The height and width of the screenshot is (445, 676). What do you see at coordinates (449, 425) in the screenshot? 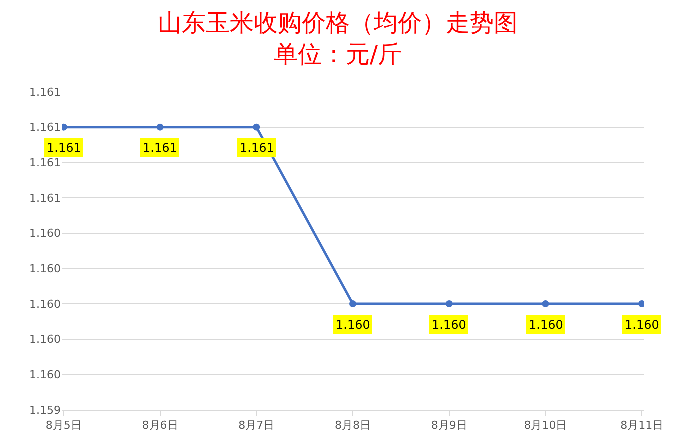
I see `x-tick-label: 8月9日` at bounding box center [449, 425].